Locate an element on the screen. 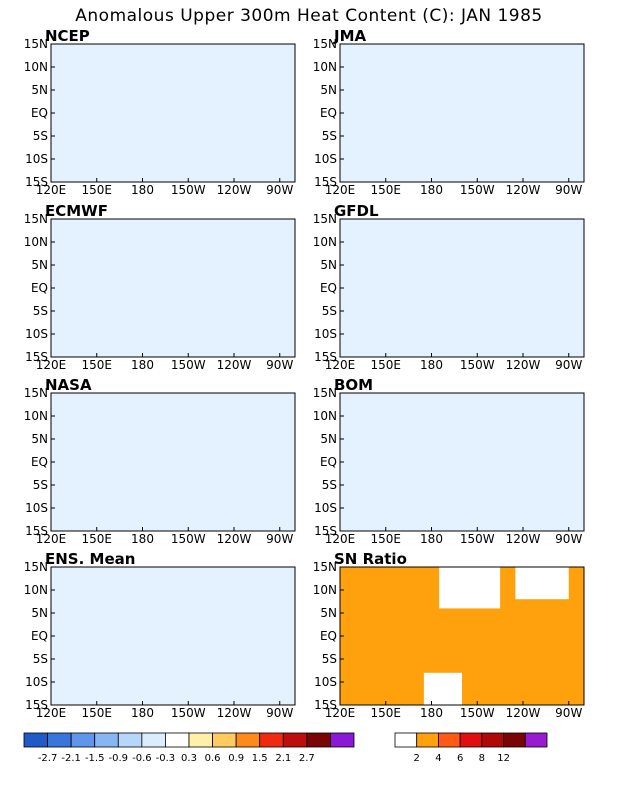 The width and height of the screenshot is (618, 800). anomaly-colorbar-tick: -0.9 is located at coordinates (119, 758).